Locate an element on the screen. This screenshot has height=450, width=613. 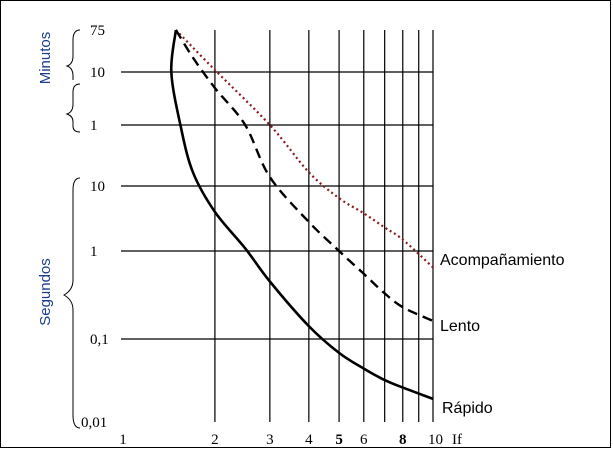
x-tick-label: 6 is located at coordinates (364, 440).